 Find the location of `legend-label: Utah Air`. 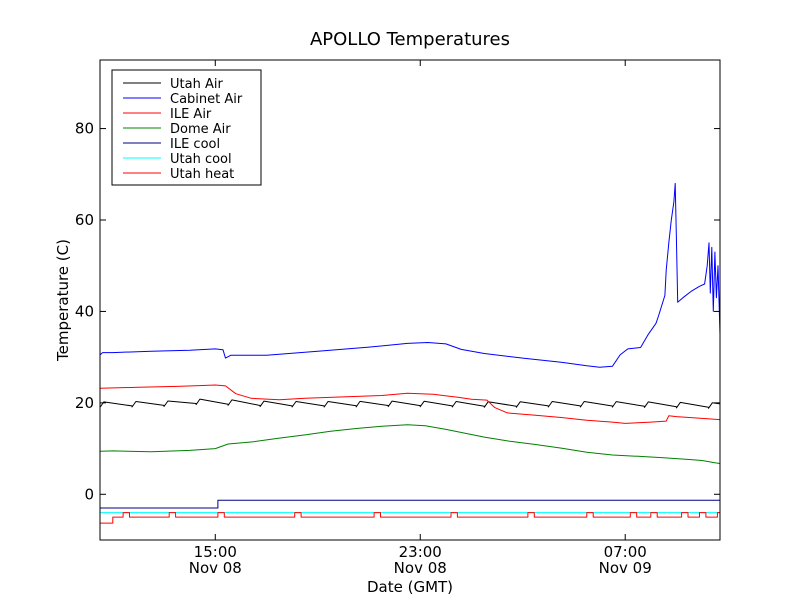

legend-label: Utah Air is located at coordinates (196, 84).